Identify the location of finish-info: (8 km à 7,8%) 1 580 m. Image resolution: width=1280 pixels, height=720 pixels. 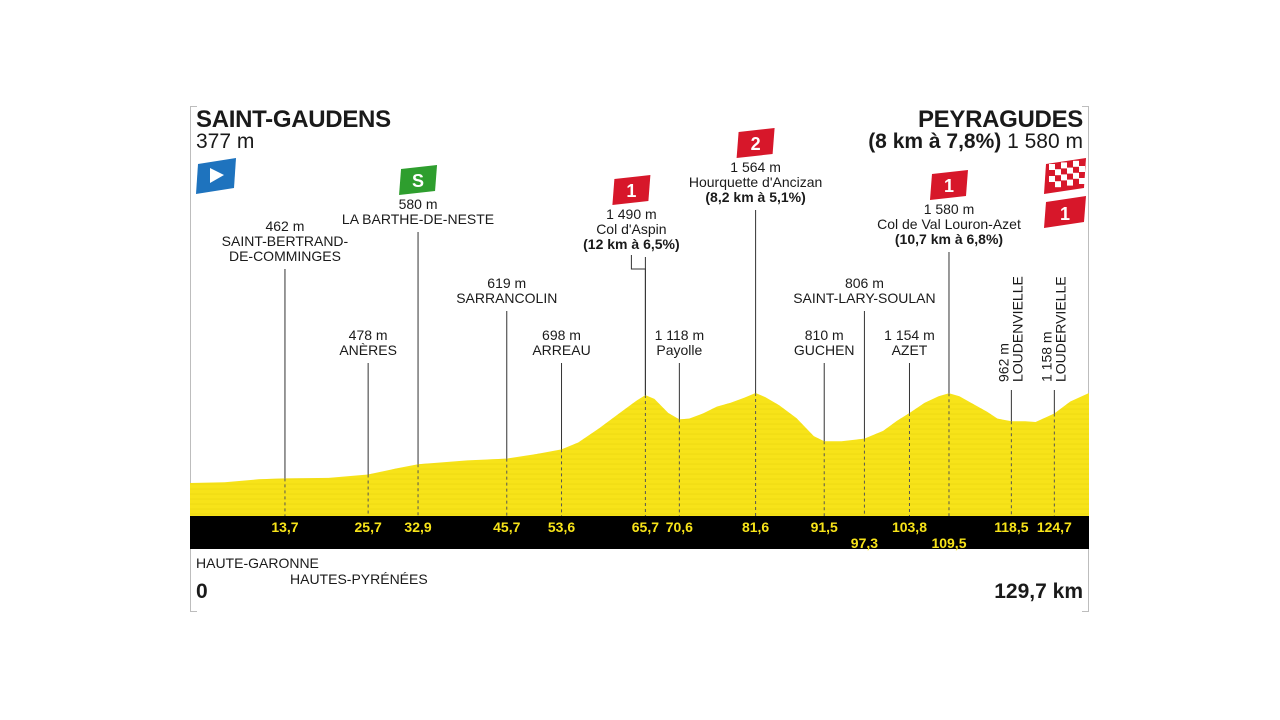
(975, 142).